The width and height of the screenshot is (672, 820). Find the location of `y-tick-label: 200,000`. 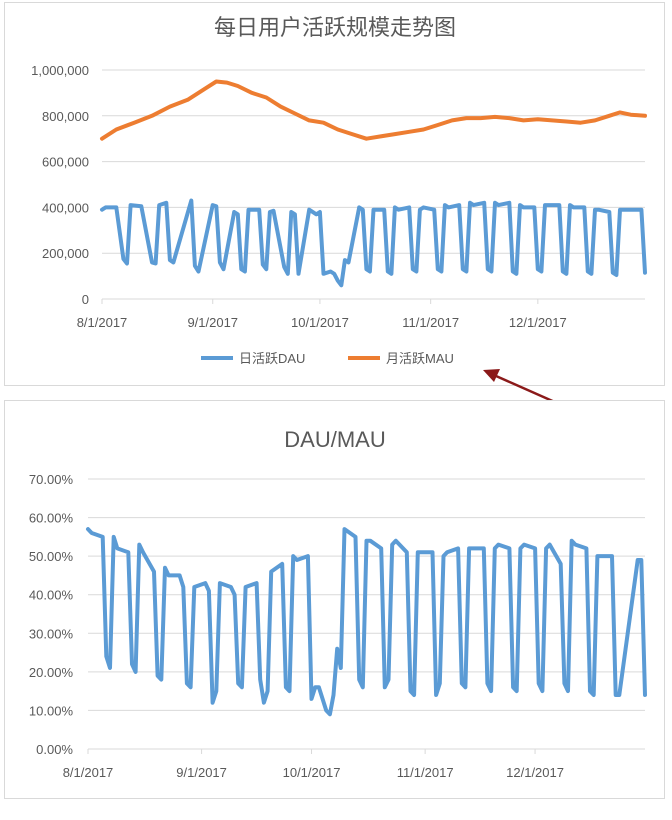

y-tick-label: 200,000 is located at coordinates (65, 253).